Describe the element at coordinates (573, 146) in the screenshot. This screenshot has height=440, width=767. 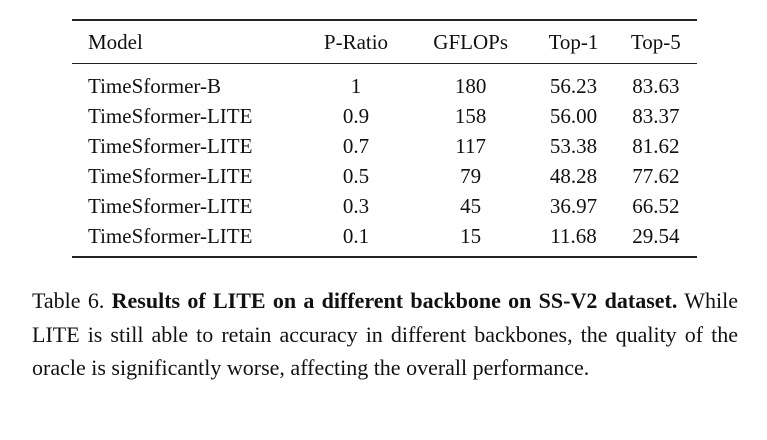
I see `table-cell: 53.38` at that location.